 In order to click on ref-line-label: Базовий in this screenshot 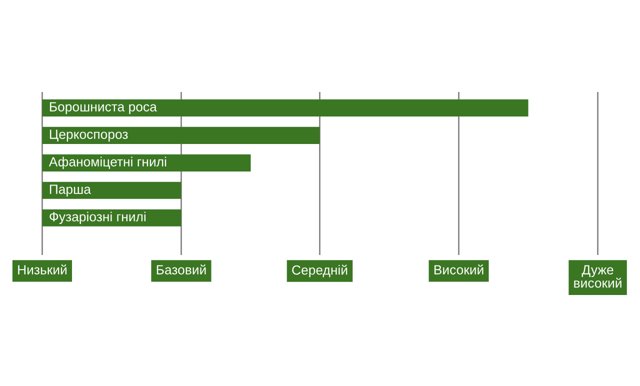, I will do `click(181, 269)`.